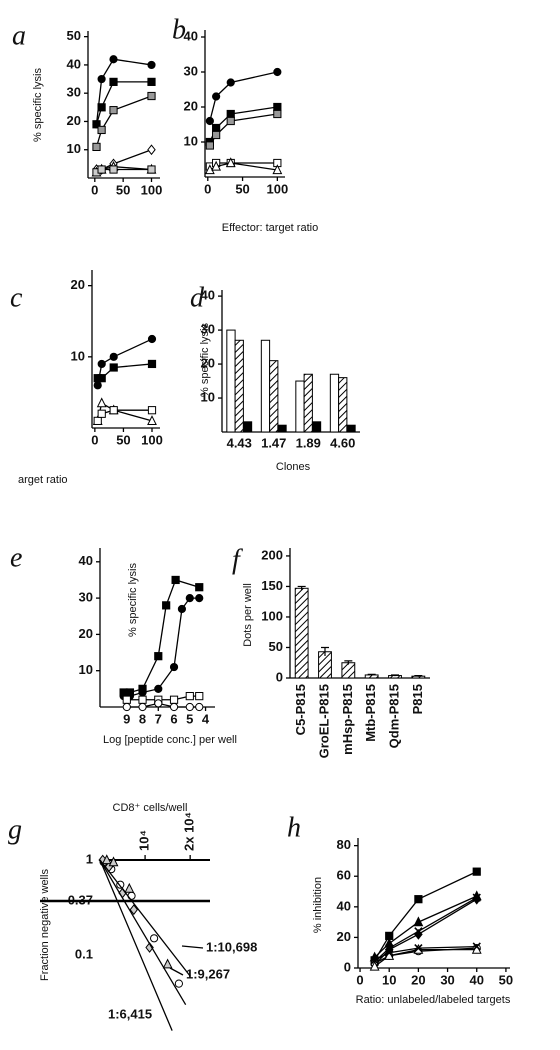 The image size is (560, 1050). I want to click on x-tick-label: 30, so click(447, 979).